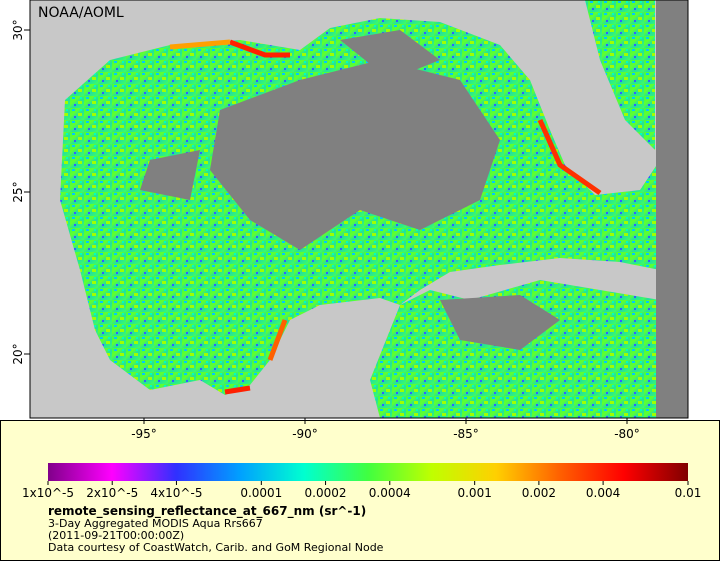  I want to click on colorbar-label: 2x10^-5, so click(112, 493).